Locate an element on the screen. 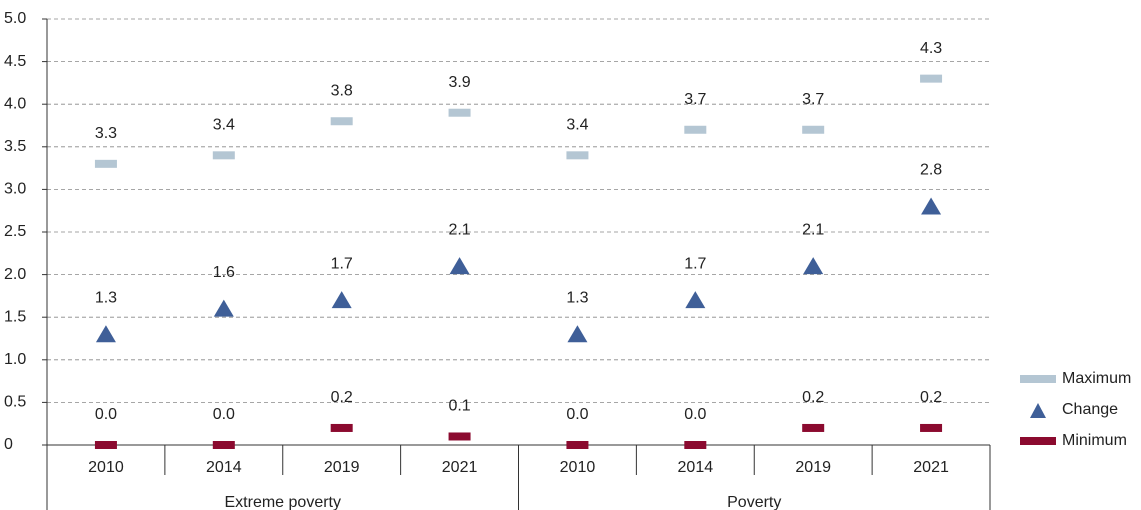  data-label: 1.6 is located at coordinates (224, 272).